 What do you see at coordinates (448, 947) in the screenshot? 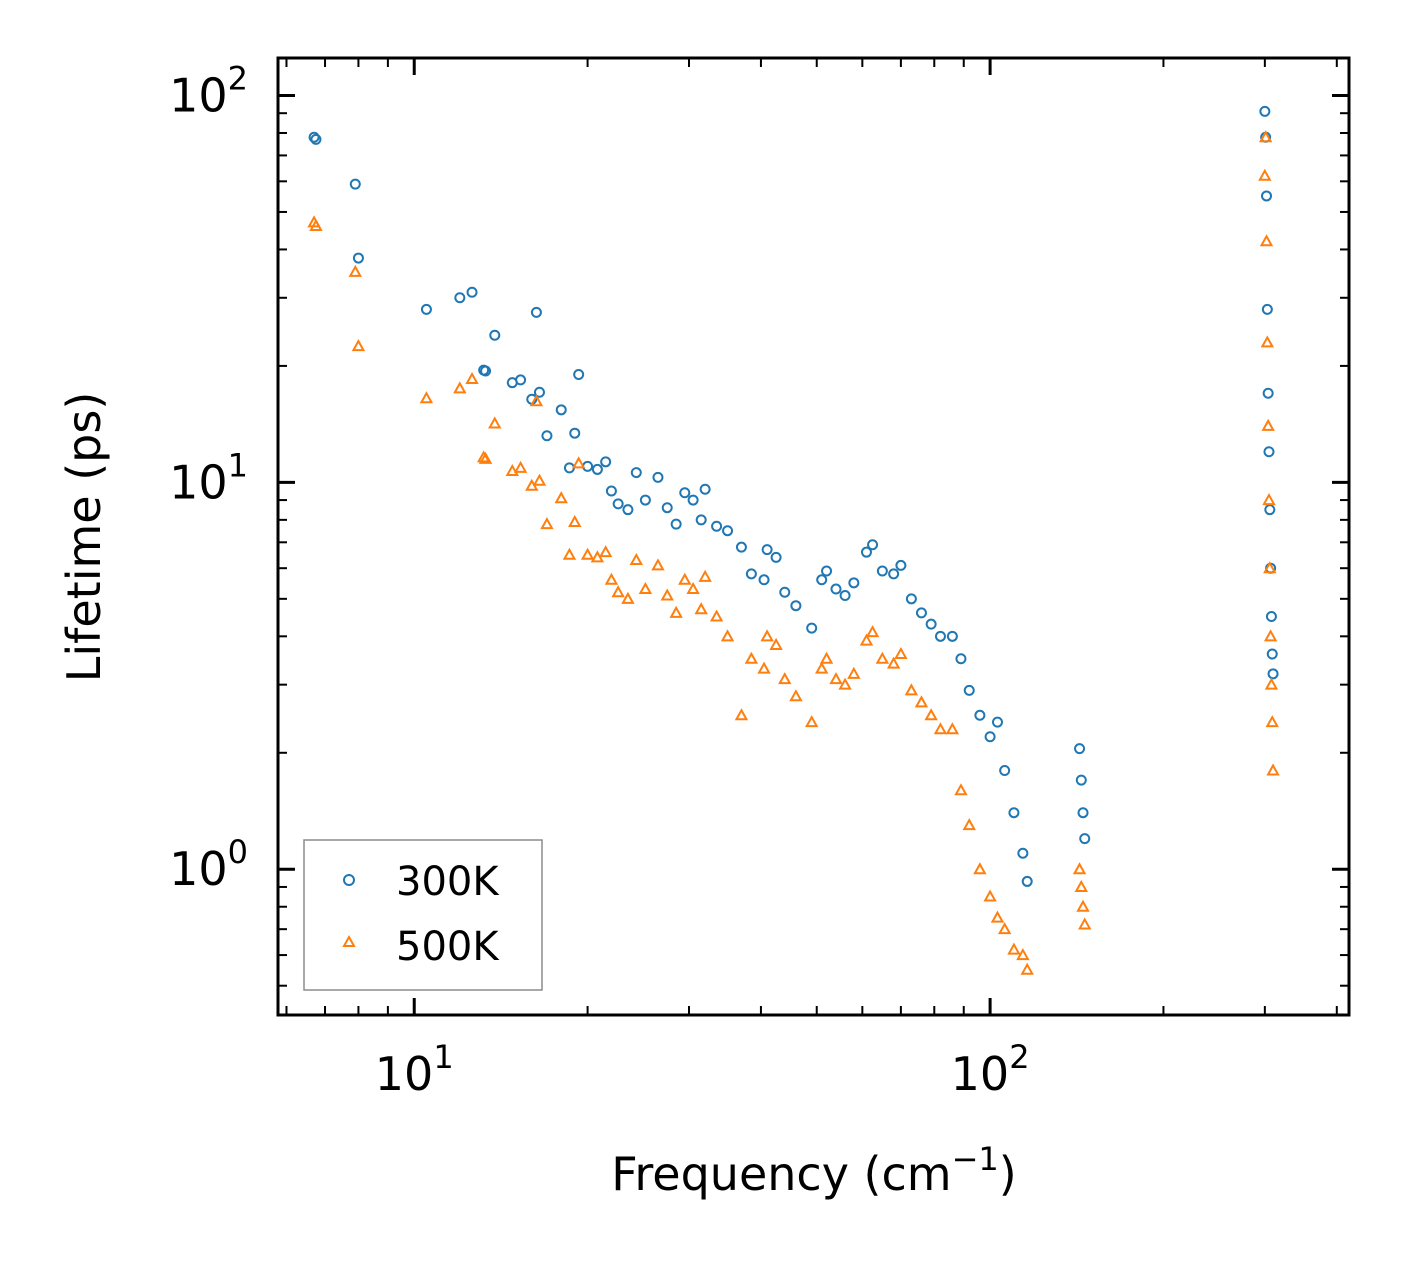
I see `legend-label-500k: 500K` at bounding box center [448, 947].